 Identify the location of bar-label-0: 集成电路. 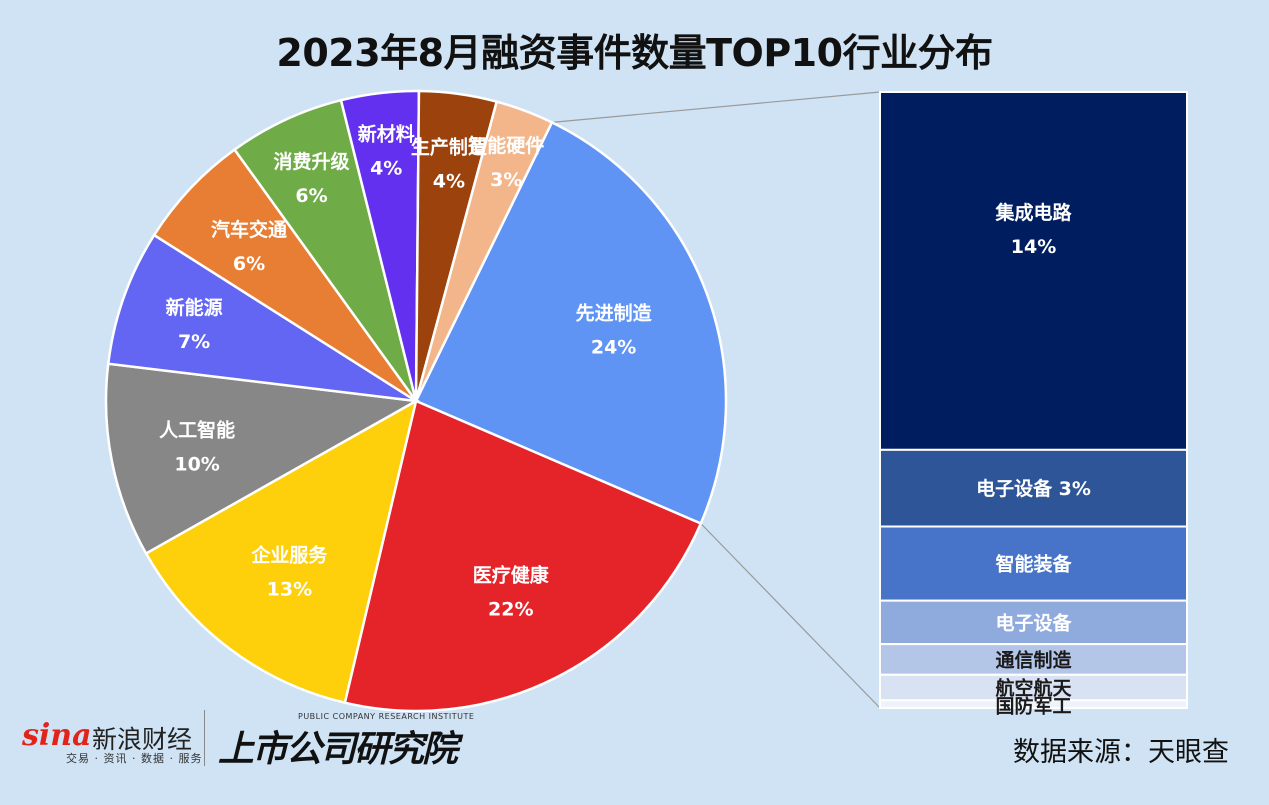
(1033, 212).